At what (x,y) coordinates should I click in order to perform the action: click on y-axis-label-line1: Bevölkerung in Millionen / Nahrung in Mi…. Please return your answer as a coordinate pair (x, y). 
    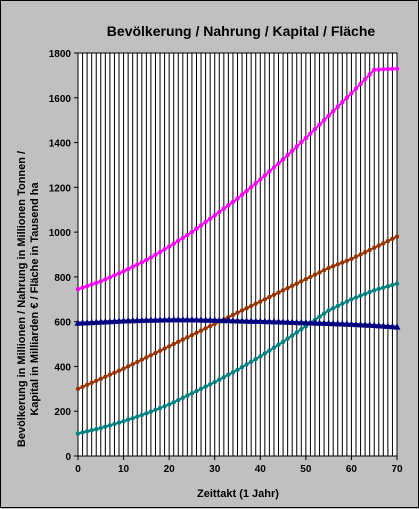
    Looking at the image, I should click on (22, 299).